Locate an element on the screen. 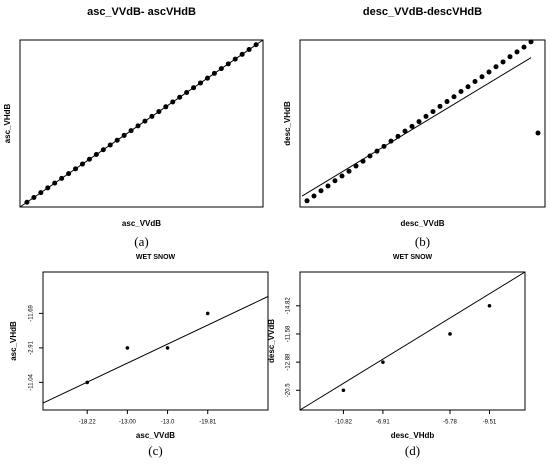  x-tick-label: -10.82 is located at coordinates (344, 423).